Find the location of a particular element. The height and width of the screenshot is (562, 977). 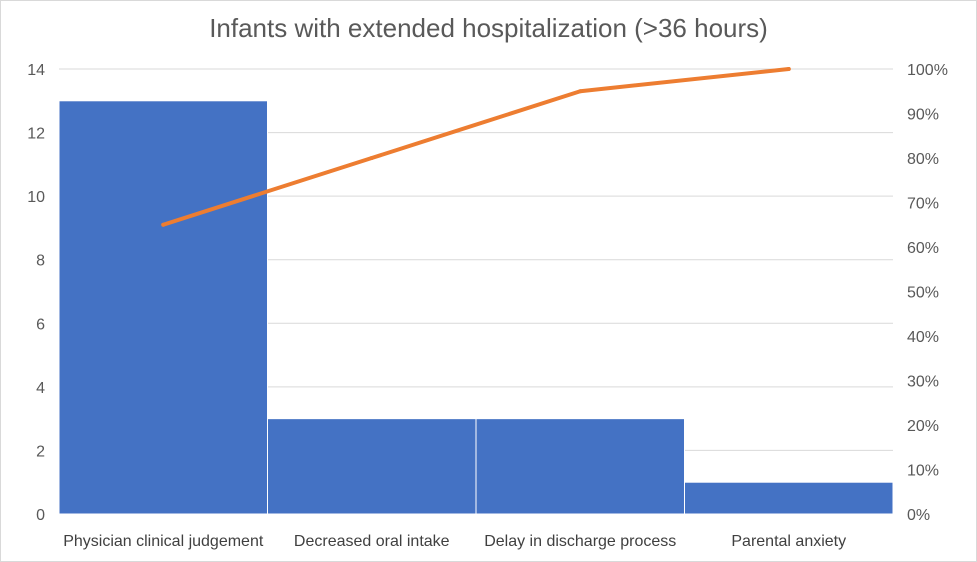

y-axis-left: 0 2 4 6 8 10 12 14 is located at coordinates (36, 293).